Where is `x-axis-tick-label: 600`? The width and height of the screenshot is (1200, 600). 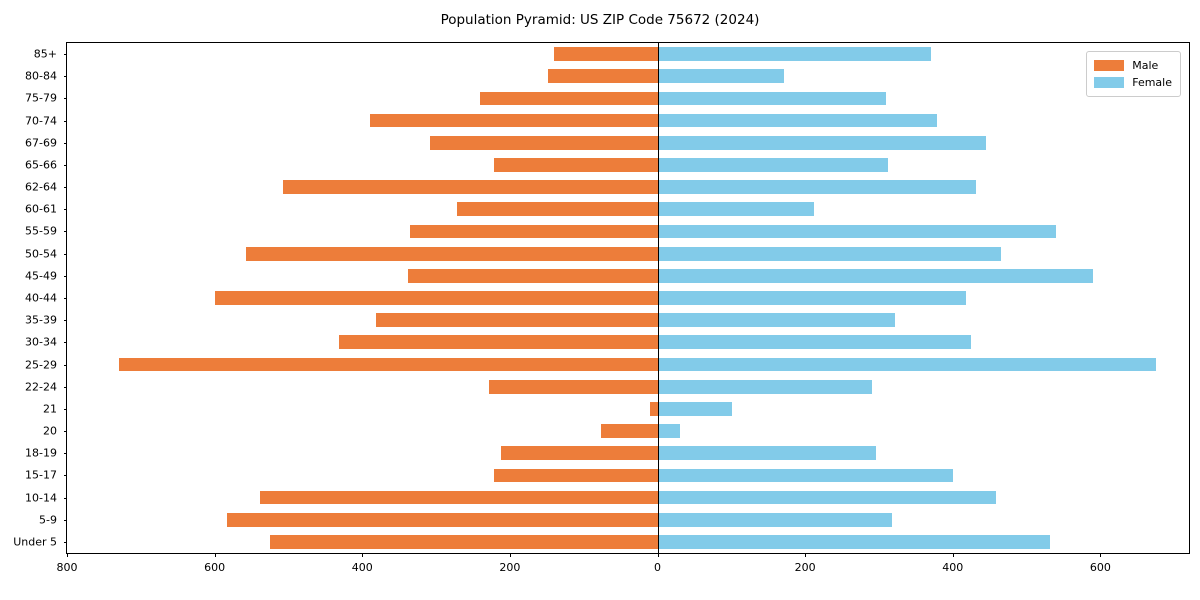 x-axis-tick-label: 600 is located at coordinates (215, 567).